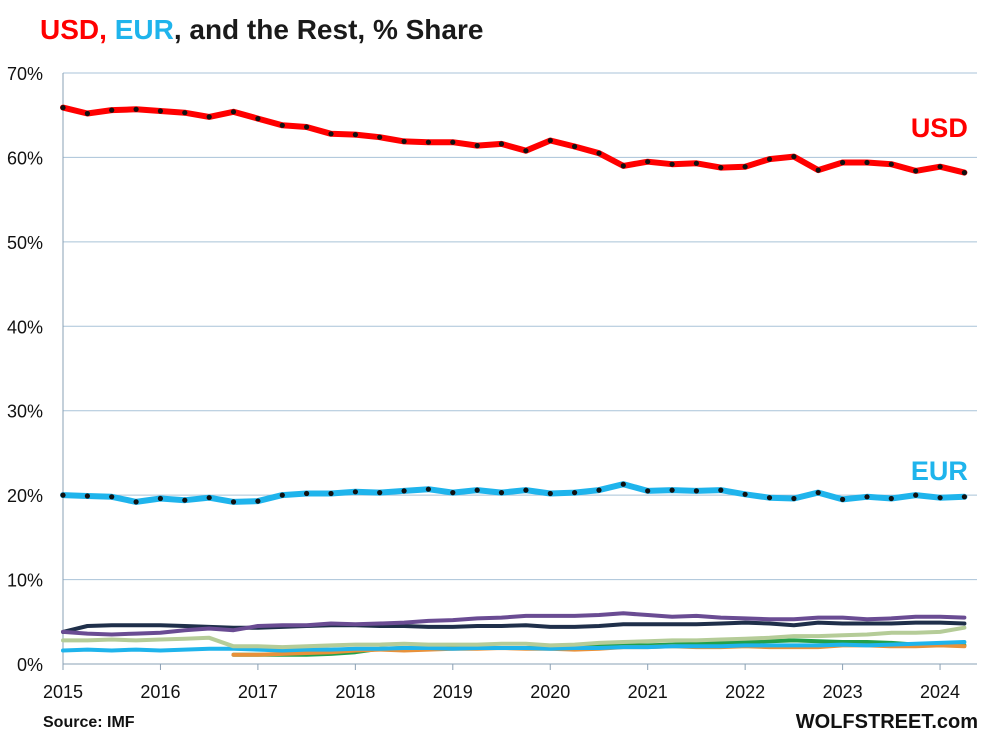  What do you see at coordinates (25, 412) in the screenshot?
I see `y-tick-label: 30%` at bounding box center [25, 412].